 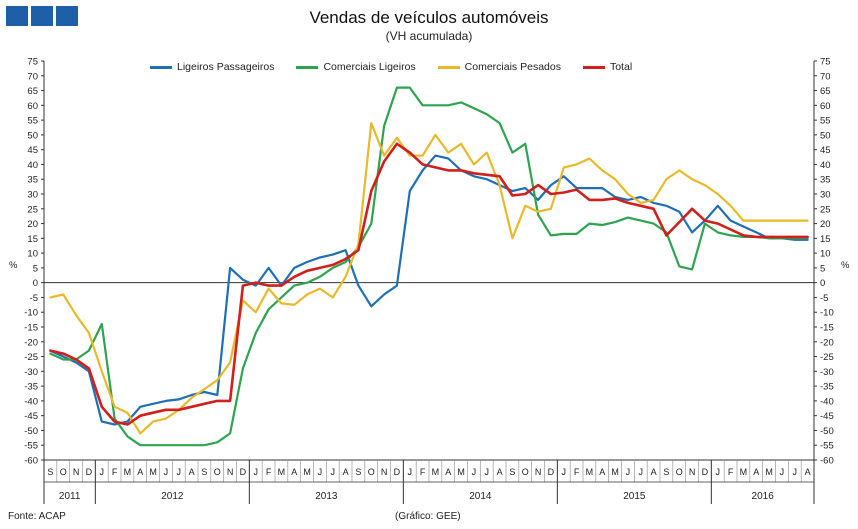 I want to click on y-tick-label-right: 75, so click(x=825, y=62).